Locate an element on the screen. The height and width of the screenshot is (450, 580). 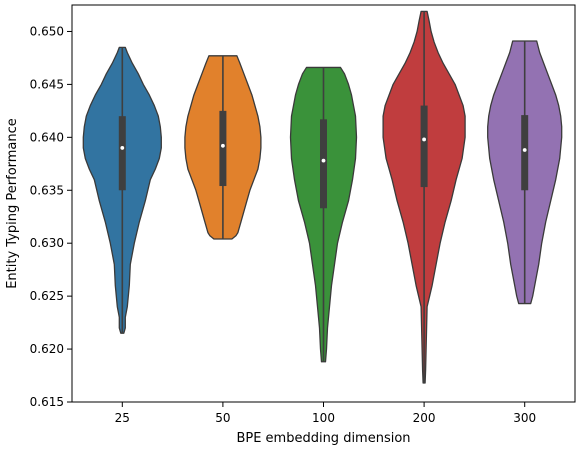
y-tick-label: 0.640 is located at coordinates (47, 137).